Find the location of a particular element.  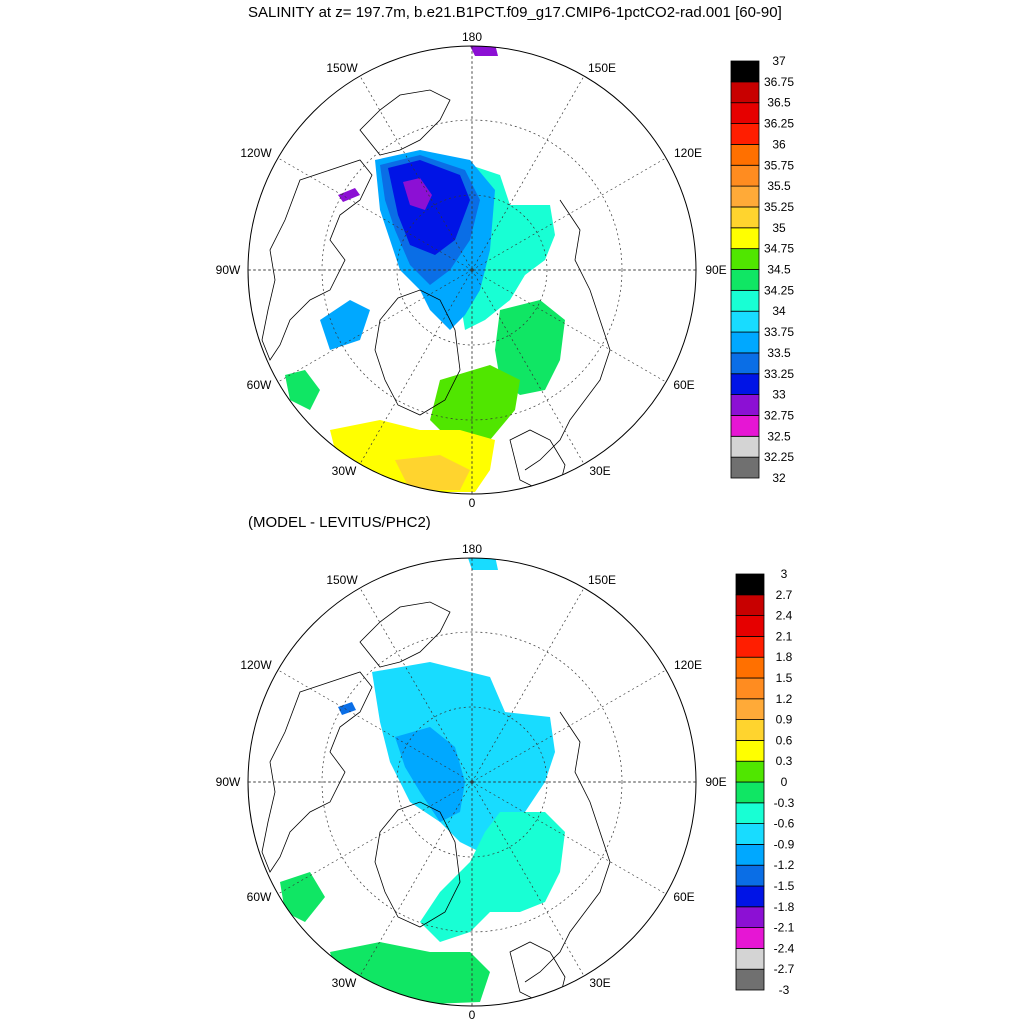

colorbar-label: 2.4 is located at coordinates (784, 616).